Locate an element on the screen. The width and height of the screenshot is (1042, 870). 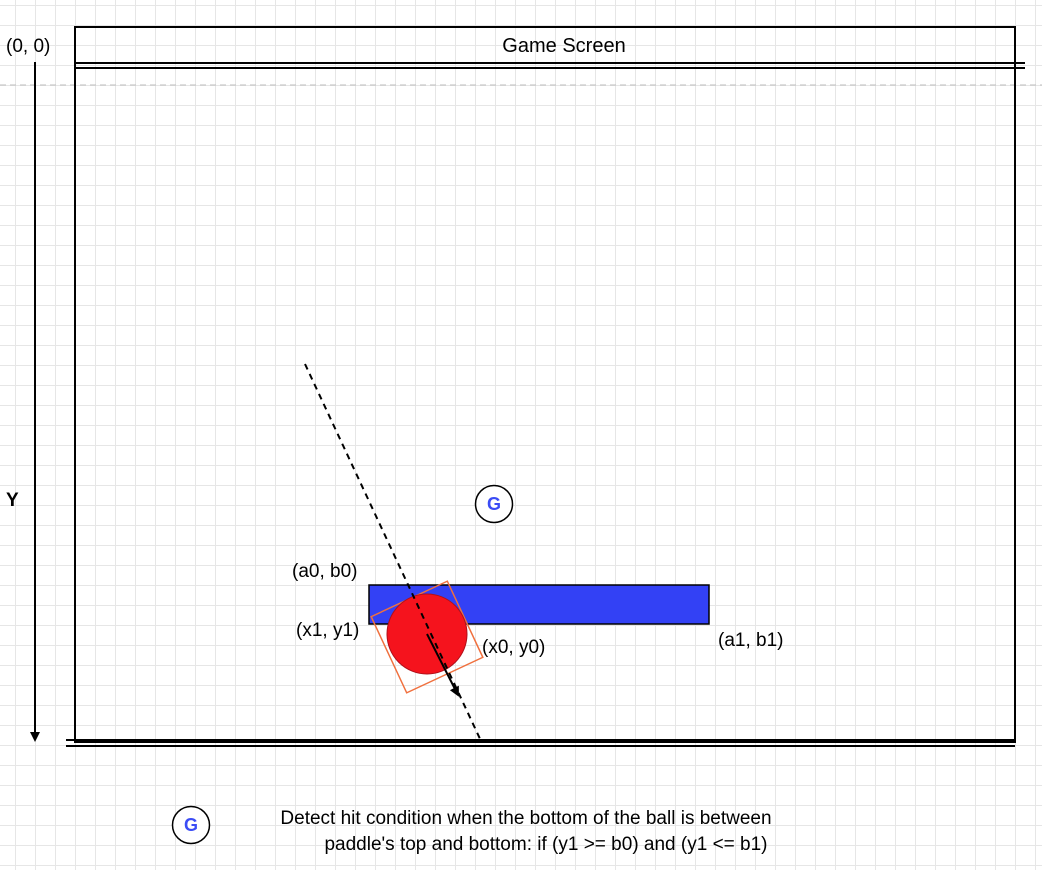
note-g-badge-icon: G is located at coordinates (191, 825).